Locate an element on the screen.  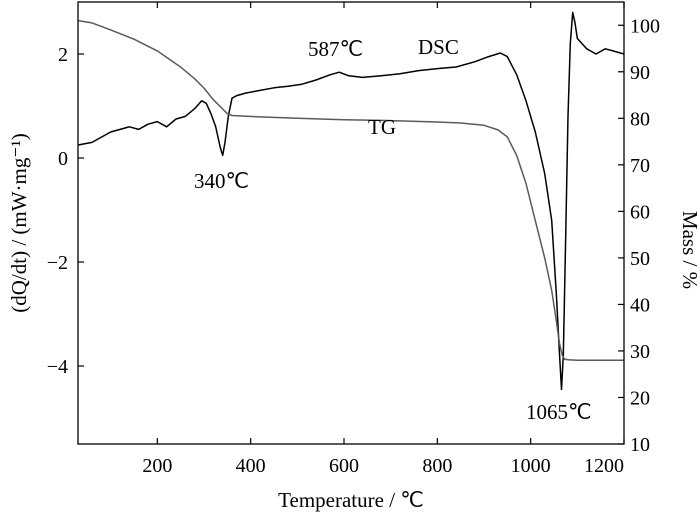
x-tick-label: 600 is located at coordinates (344, 466).